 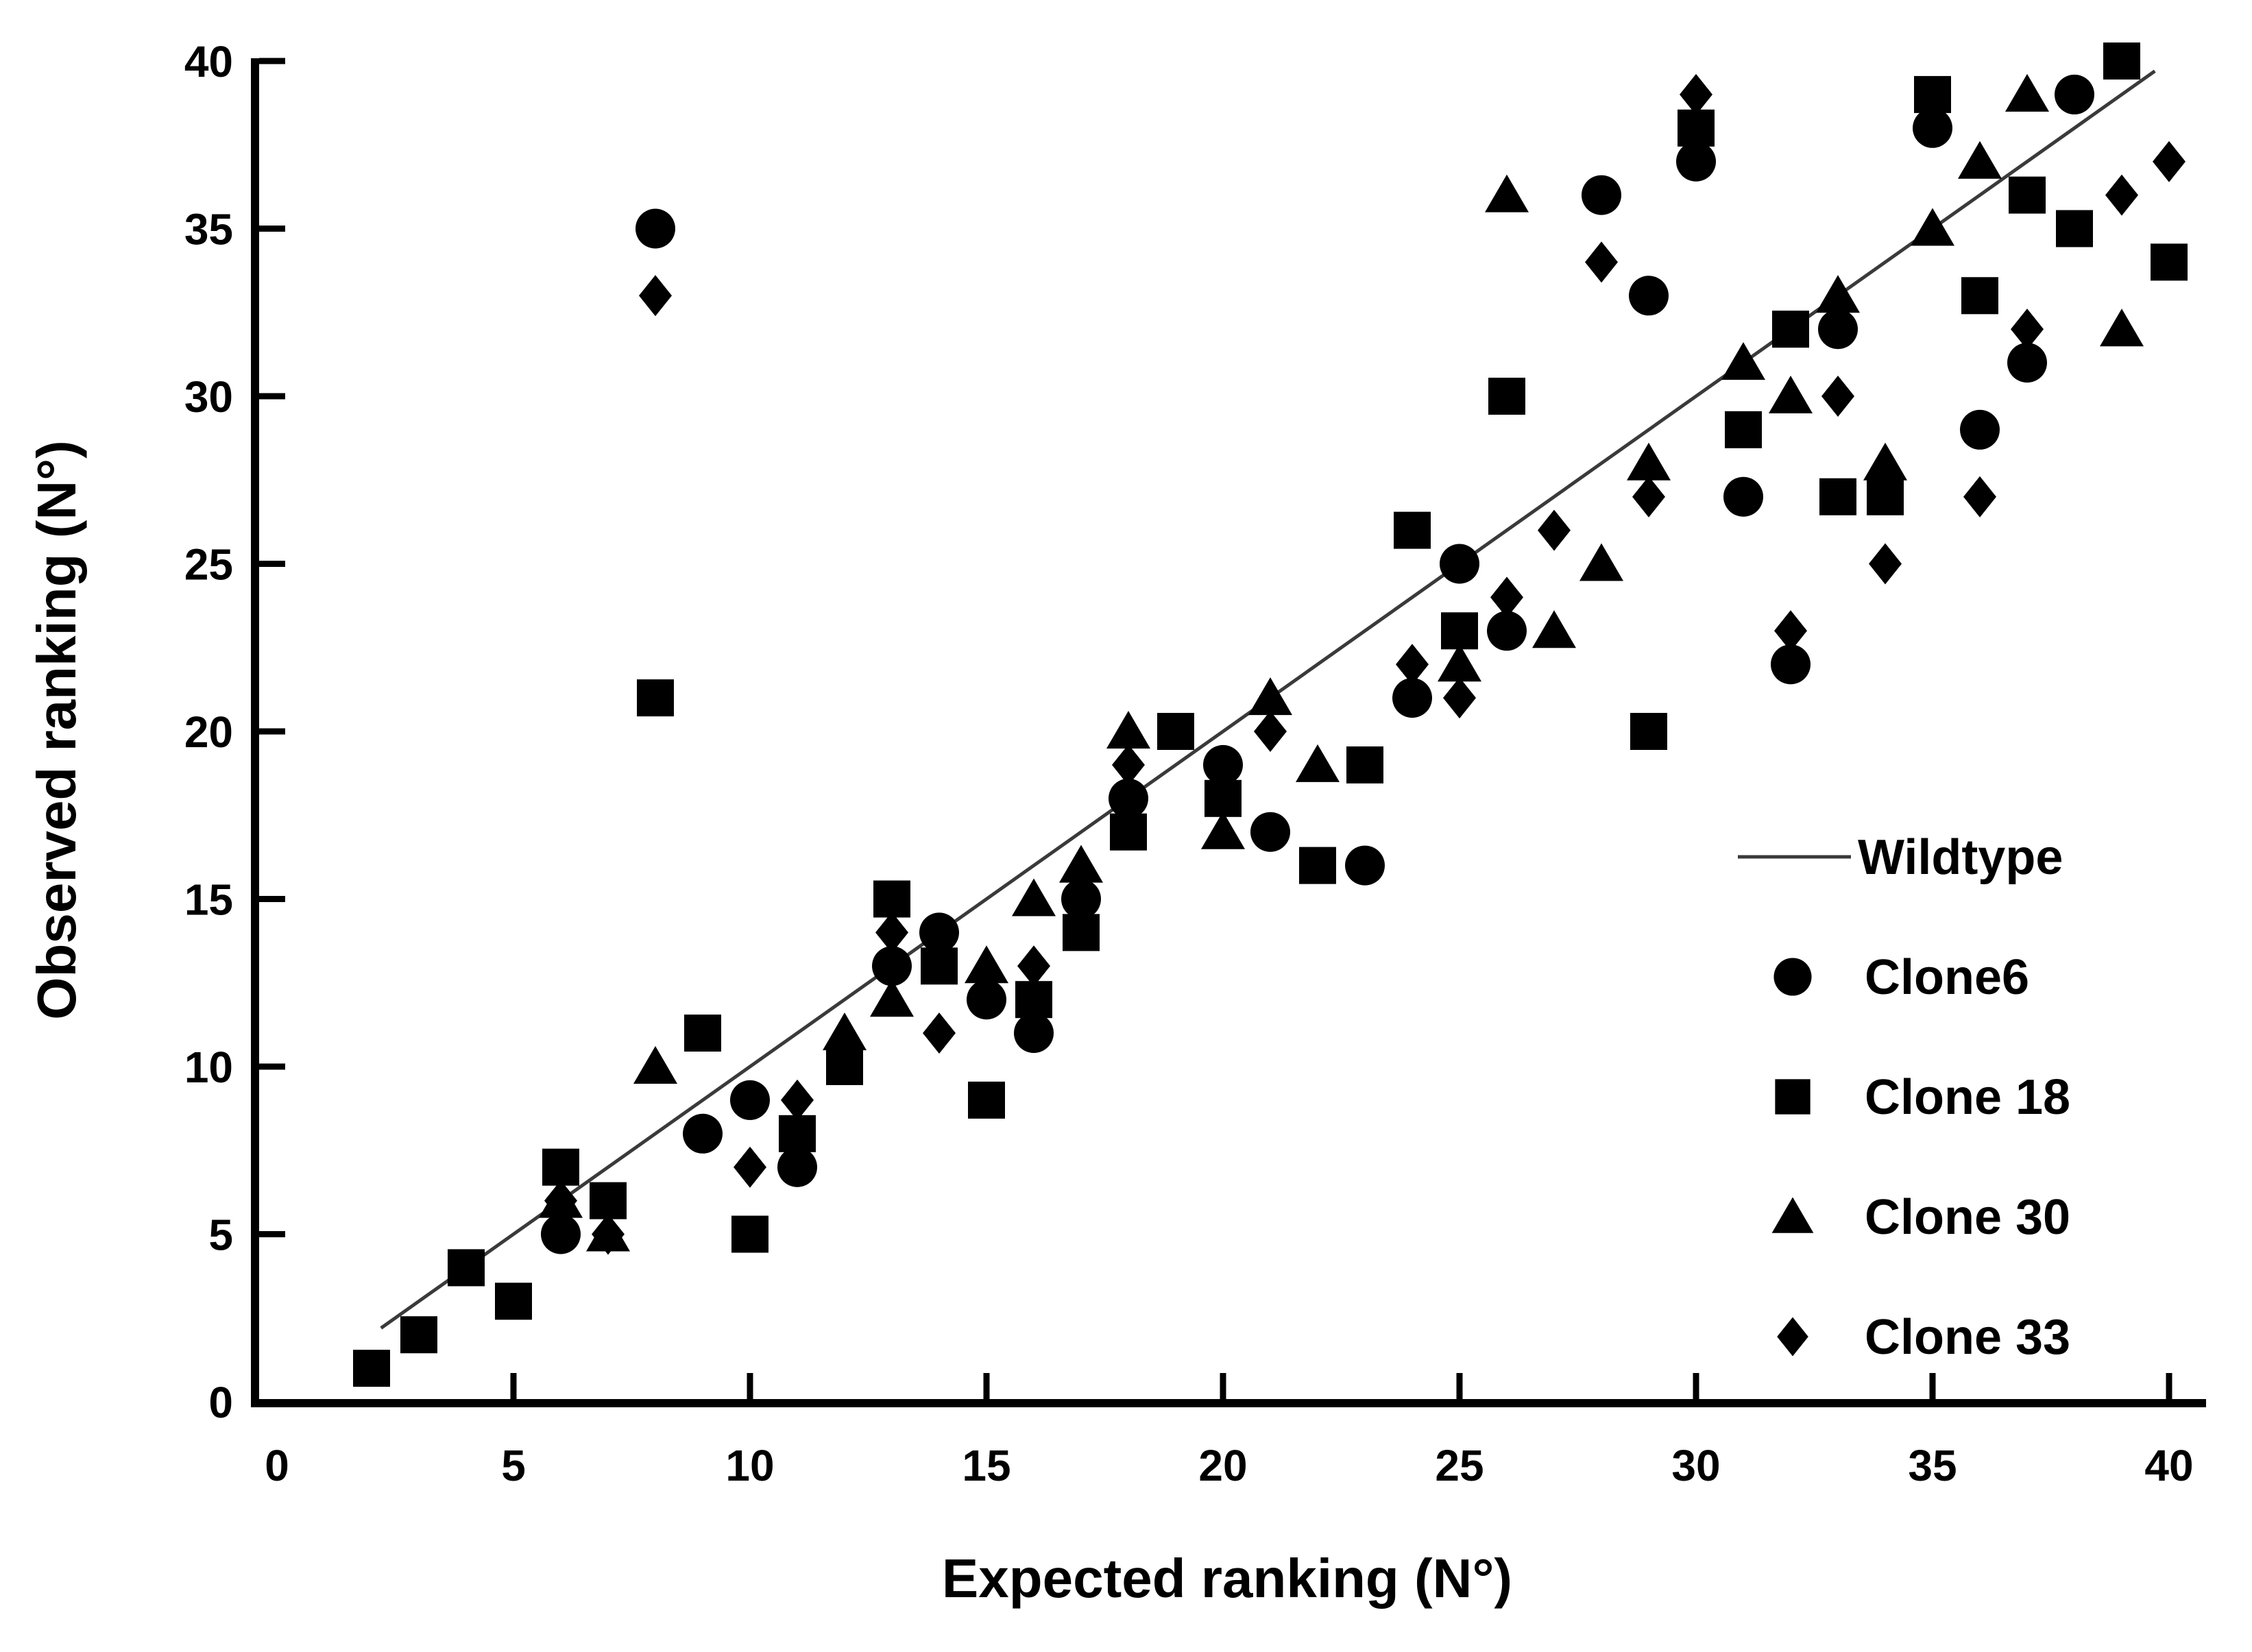 I want to click on legend-item-clone-30: Clone 30, so click(x=1921, y=1217).